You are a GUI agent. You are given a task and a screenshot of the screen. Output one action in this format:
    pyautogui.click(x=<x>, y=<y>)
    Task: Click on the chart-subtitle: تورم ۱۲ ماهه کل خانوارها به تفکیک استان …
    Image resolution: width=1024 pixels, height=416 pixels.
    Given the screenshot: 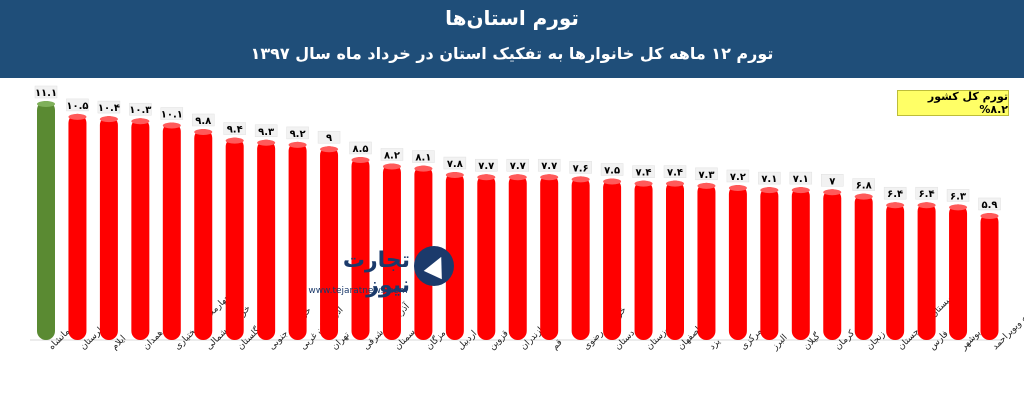 What is the action you would take?
    pyautogui.click(x=512, y=53)
    